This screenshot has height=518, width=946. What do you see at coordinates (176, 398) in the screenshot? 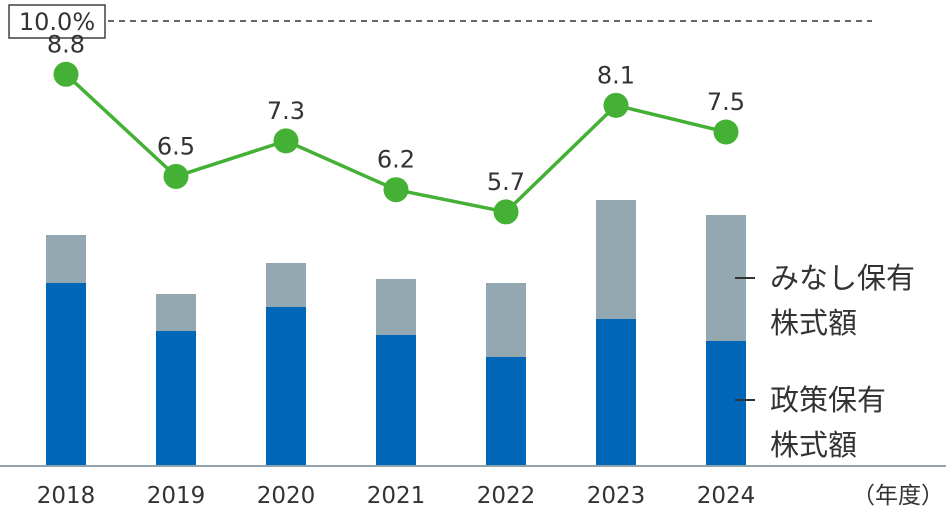
I see `bar-seisaku-2019` at bounding box center [176, 398].